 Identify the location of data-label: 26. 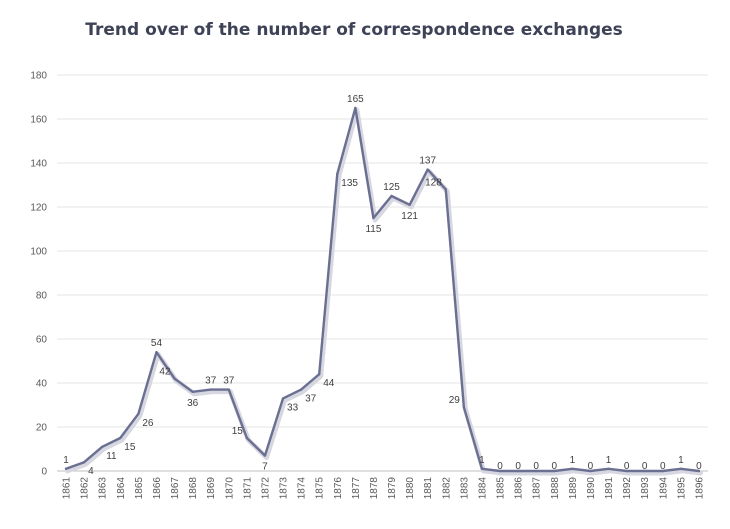
(148, 423).